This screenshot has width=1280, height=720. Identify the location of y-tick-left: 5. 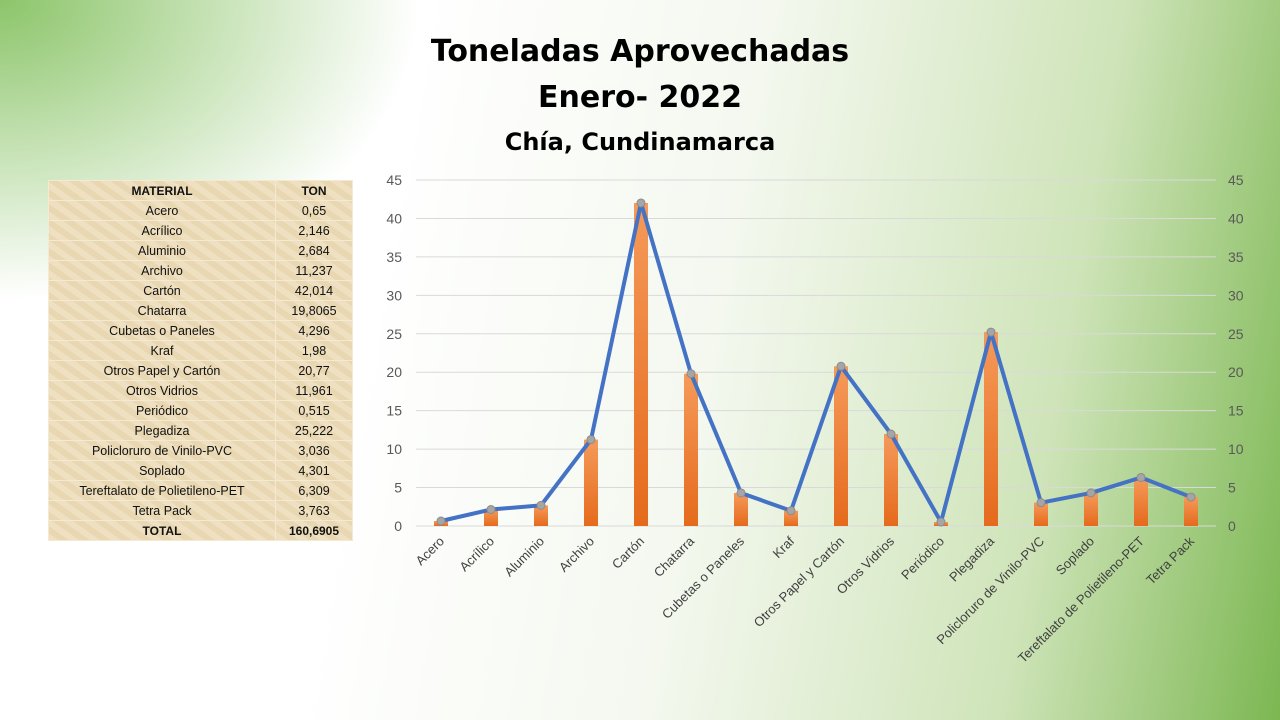
(398, 488).